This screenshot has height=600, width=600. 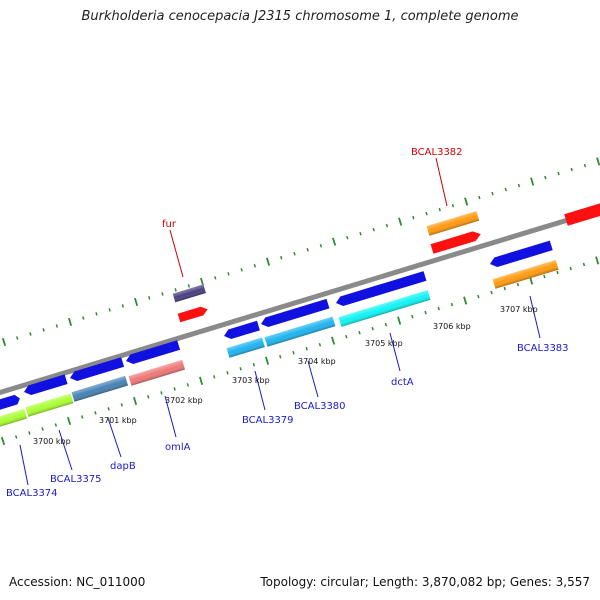 I want to click on leader-dapb, so click(x=114, y=437).